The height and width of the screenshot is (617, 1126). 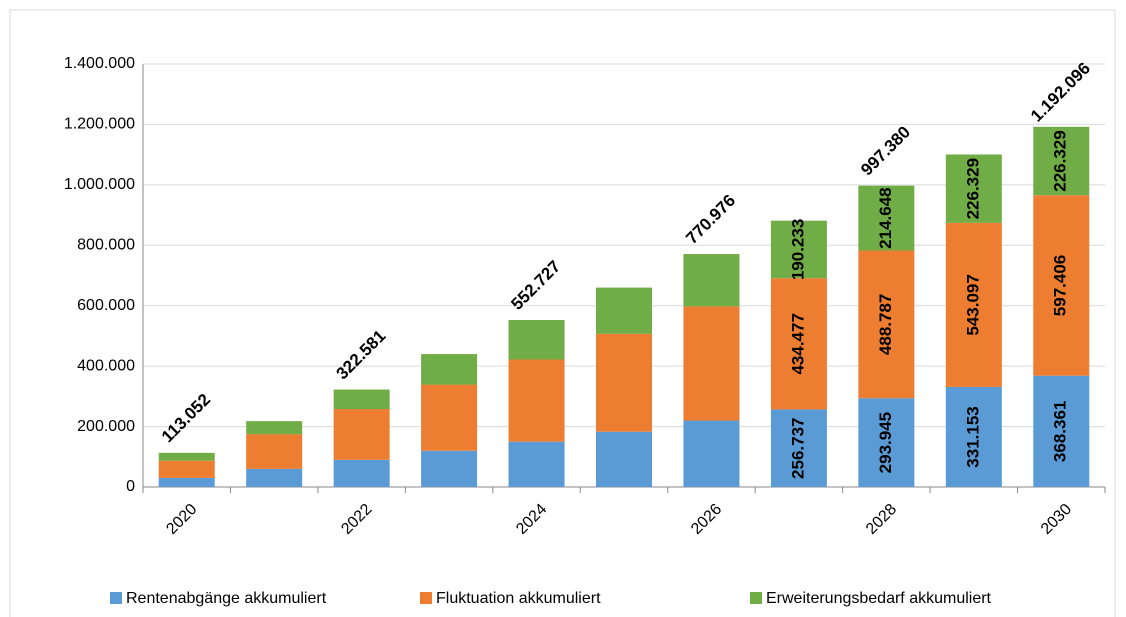 What do you see at coordinates (106, 305) in the screenshot?
I see `y-tick-label: 600.000` at bounding box center [106, 305].